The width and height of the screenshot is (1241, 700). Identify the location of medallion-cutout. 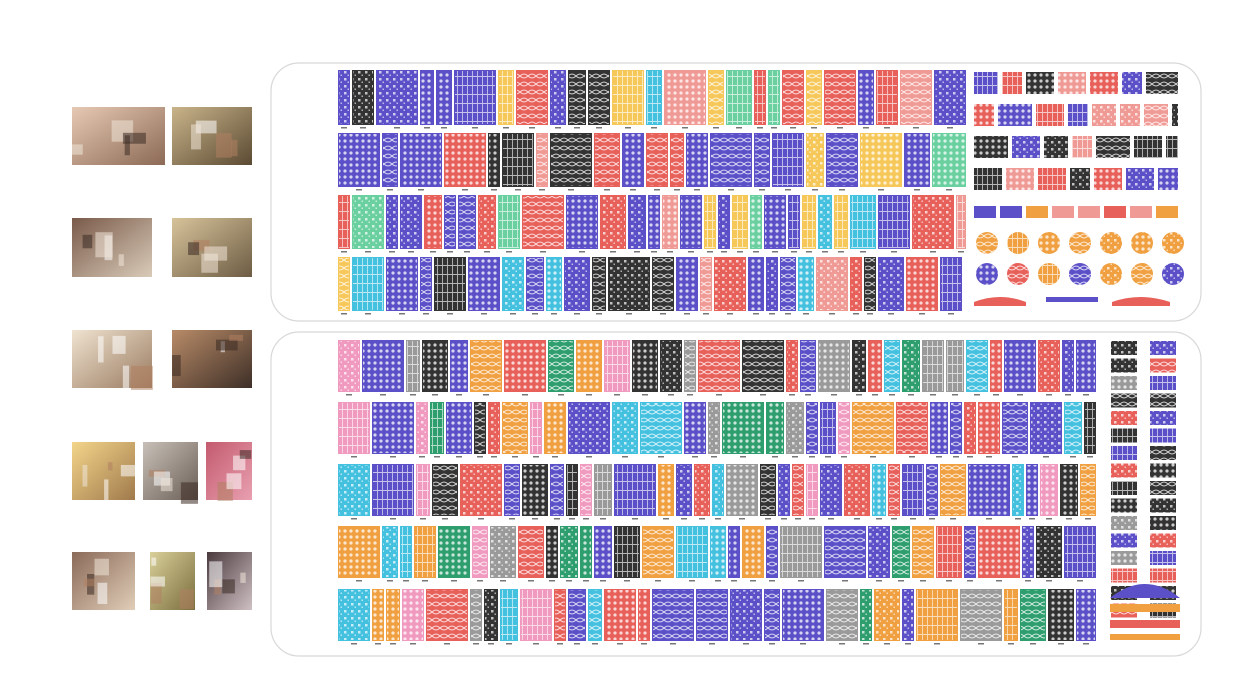
(1080, 274).